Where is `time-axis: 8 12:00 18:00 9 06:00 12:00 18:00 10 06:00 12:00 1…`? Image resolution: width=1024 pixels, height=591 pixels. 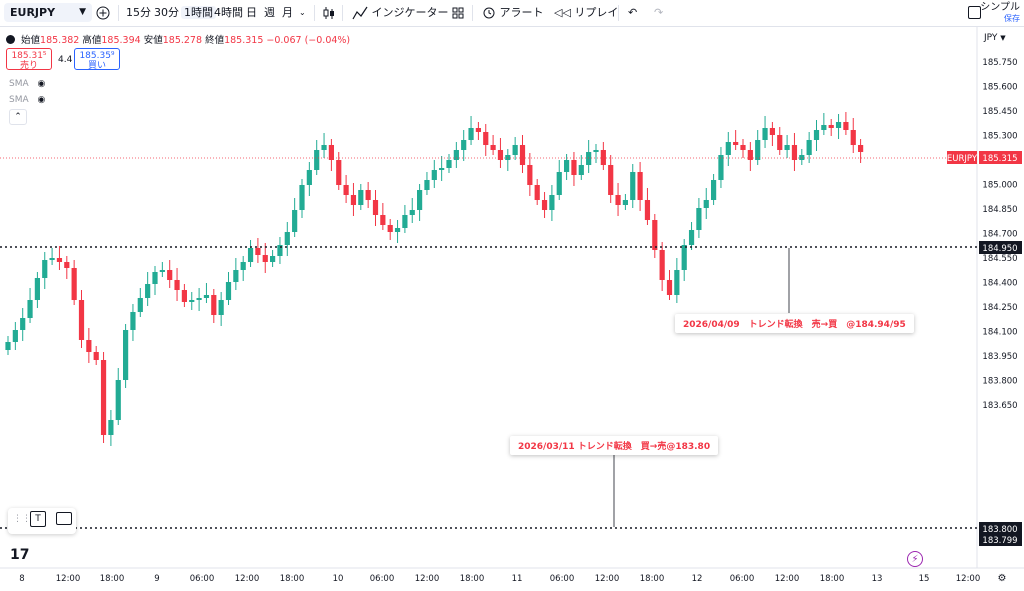
time-axis: 8 12:00 18:00 9 06:00 12:00 18:00 10 06:00 12:00 1… is located at coordinates (499, 579).